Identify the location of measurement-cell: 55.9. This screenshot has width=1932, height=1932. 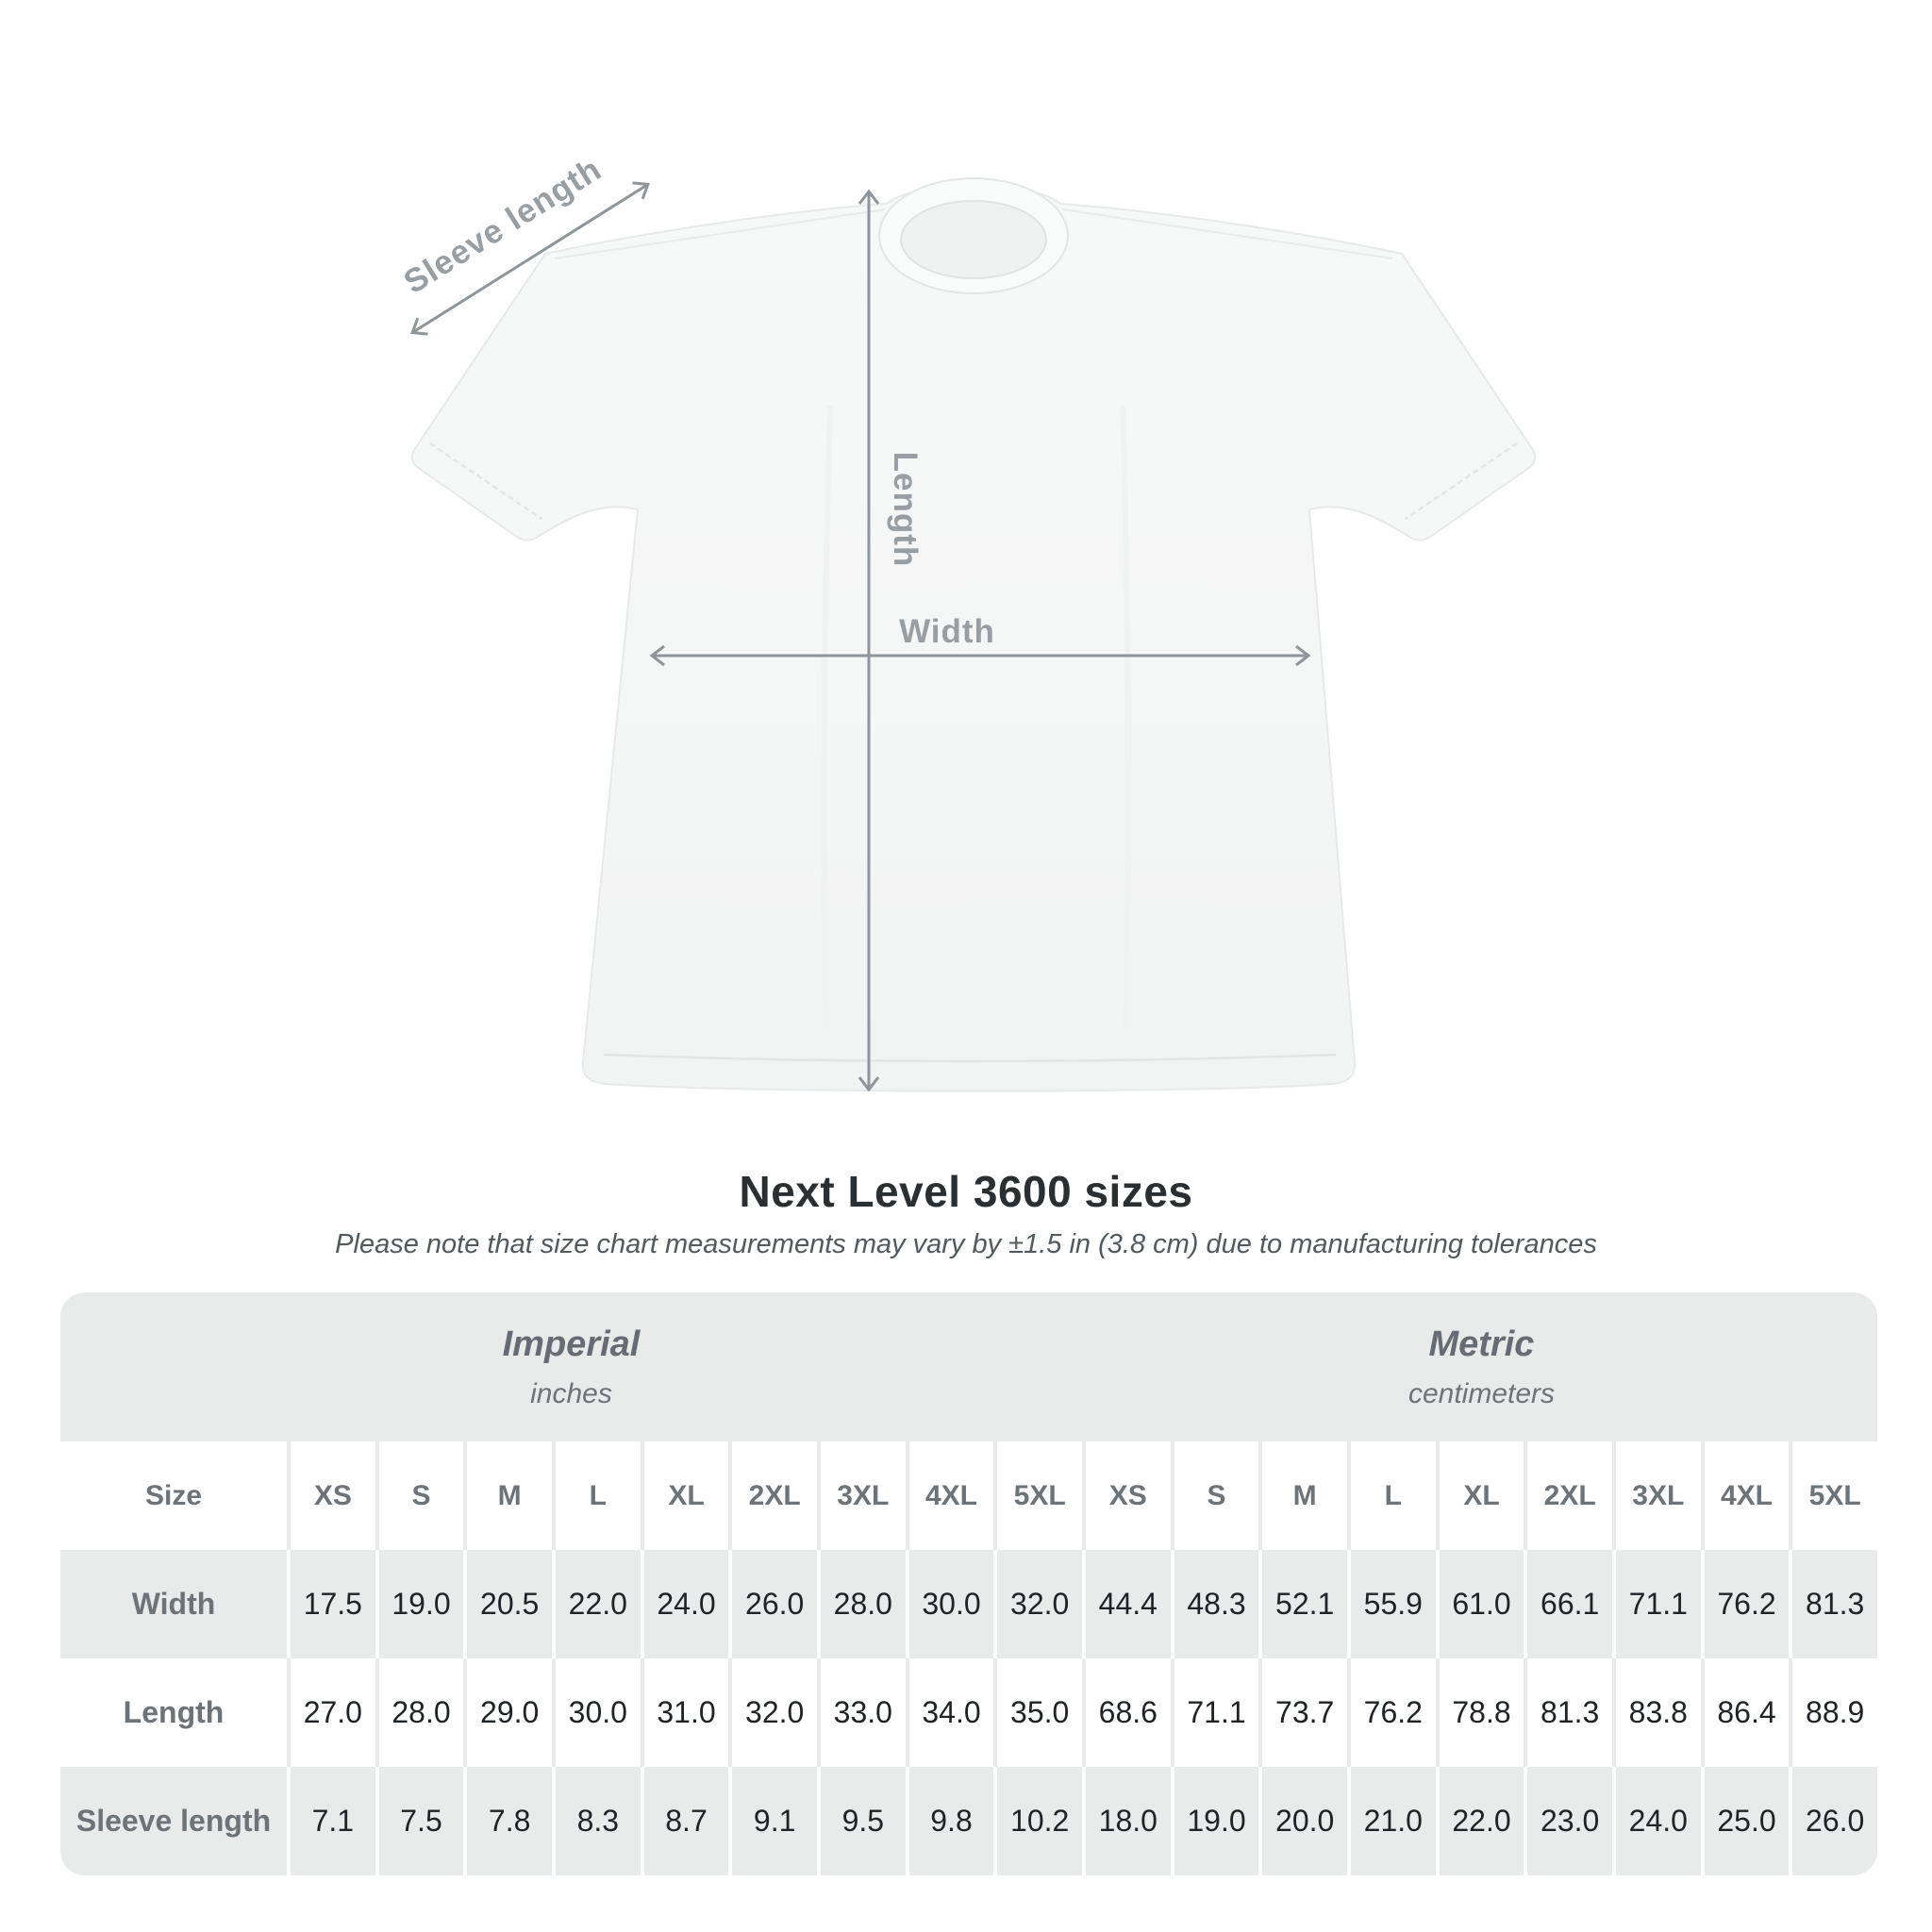
(1393, 1604).